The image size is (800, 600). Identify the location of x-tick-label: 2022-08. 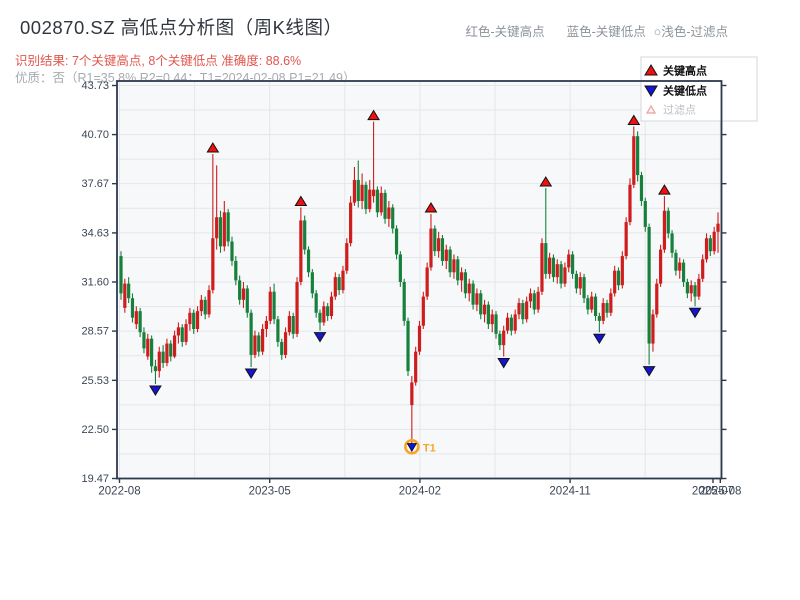
(119, 492).